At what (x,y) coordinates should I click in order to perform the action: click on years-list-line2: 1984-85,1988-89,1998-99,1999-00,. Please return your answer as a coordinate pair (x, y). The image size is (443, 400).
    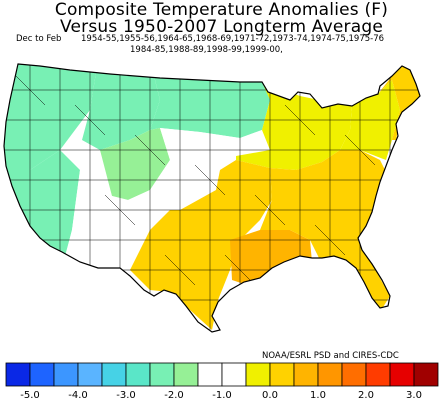
    Looking at the image, I should click on (206, 50).